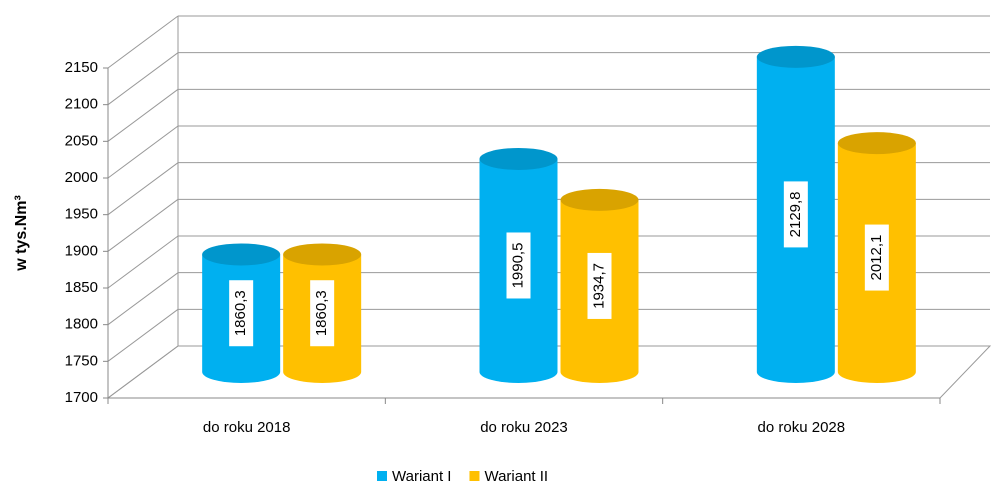 This screenshot has height=486, width=993. I want to click on y-axis-label: w tys.Nm³, so click(21, 233).